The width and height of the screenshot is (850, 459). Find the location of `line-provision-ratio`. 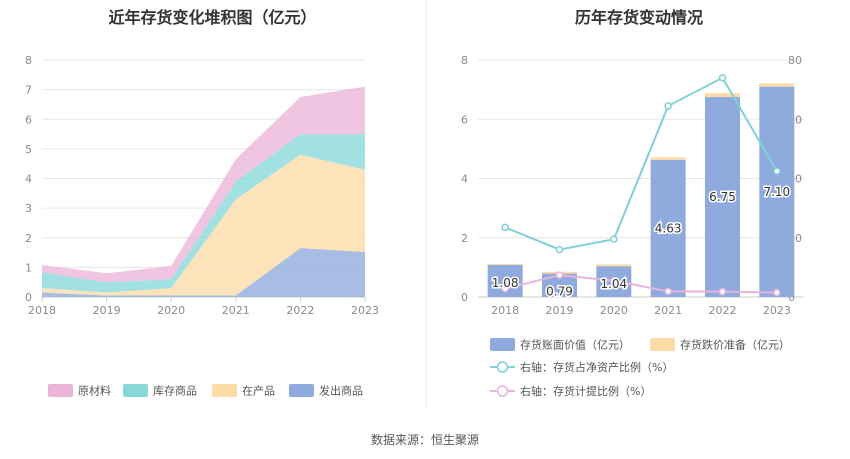

line-provision-ratio is located at coordinates (640, 284).